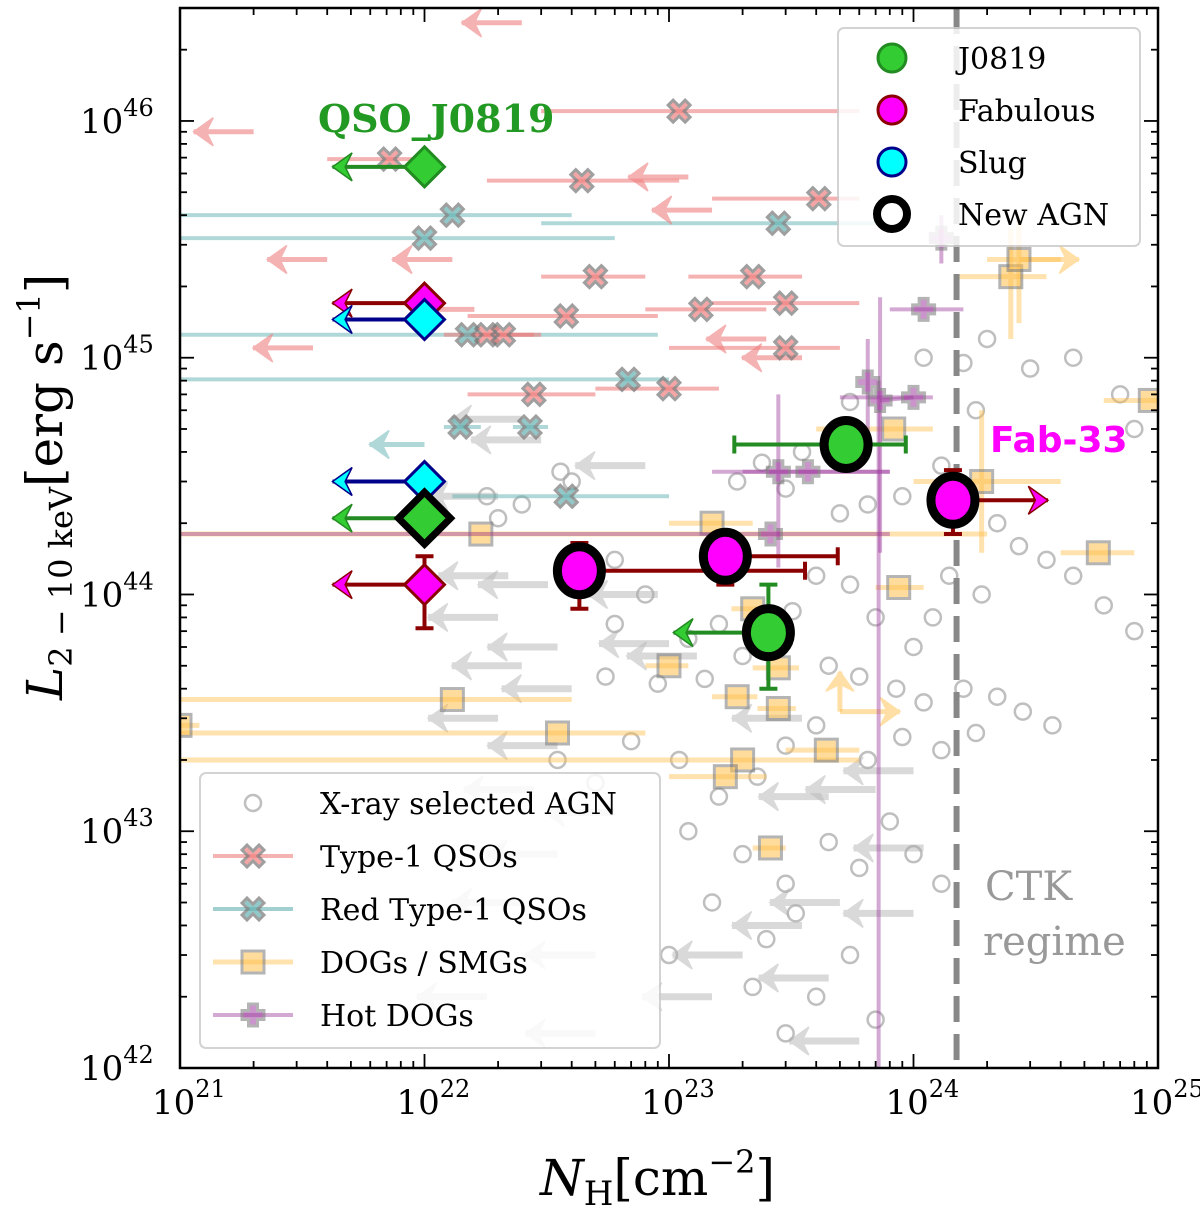  Describe the element at coordinates (1186, 1089) in the screenshot. I see `x-tick-exponent: 25` at that location.